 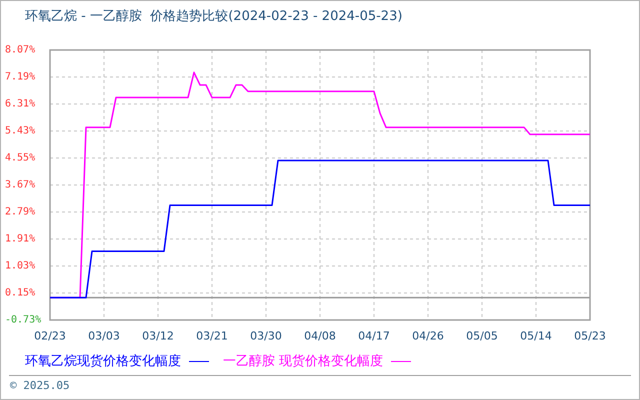 What do you see at coordinates (266, 335) in the screenshot?
I see `x-tick-label: 03/30` at bounding box center [266, 335].